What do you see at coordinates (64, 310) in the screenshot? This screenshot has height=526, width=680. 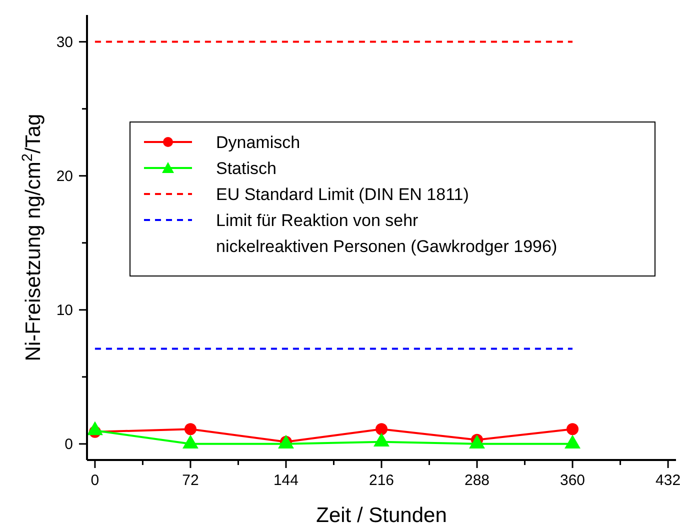 I see `y-tick-label: 10` at bounding box center [64, 310].